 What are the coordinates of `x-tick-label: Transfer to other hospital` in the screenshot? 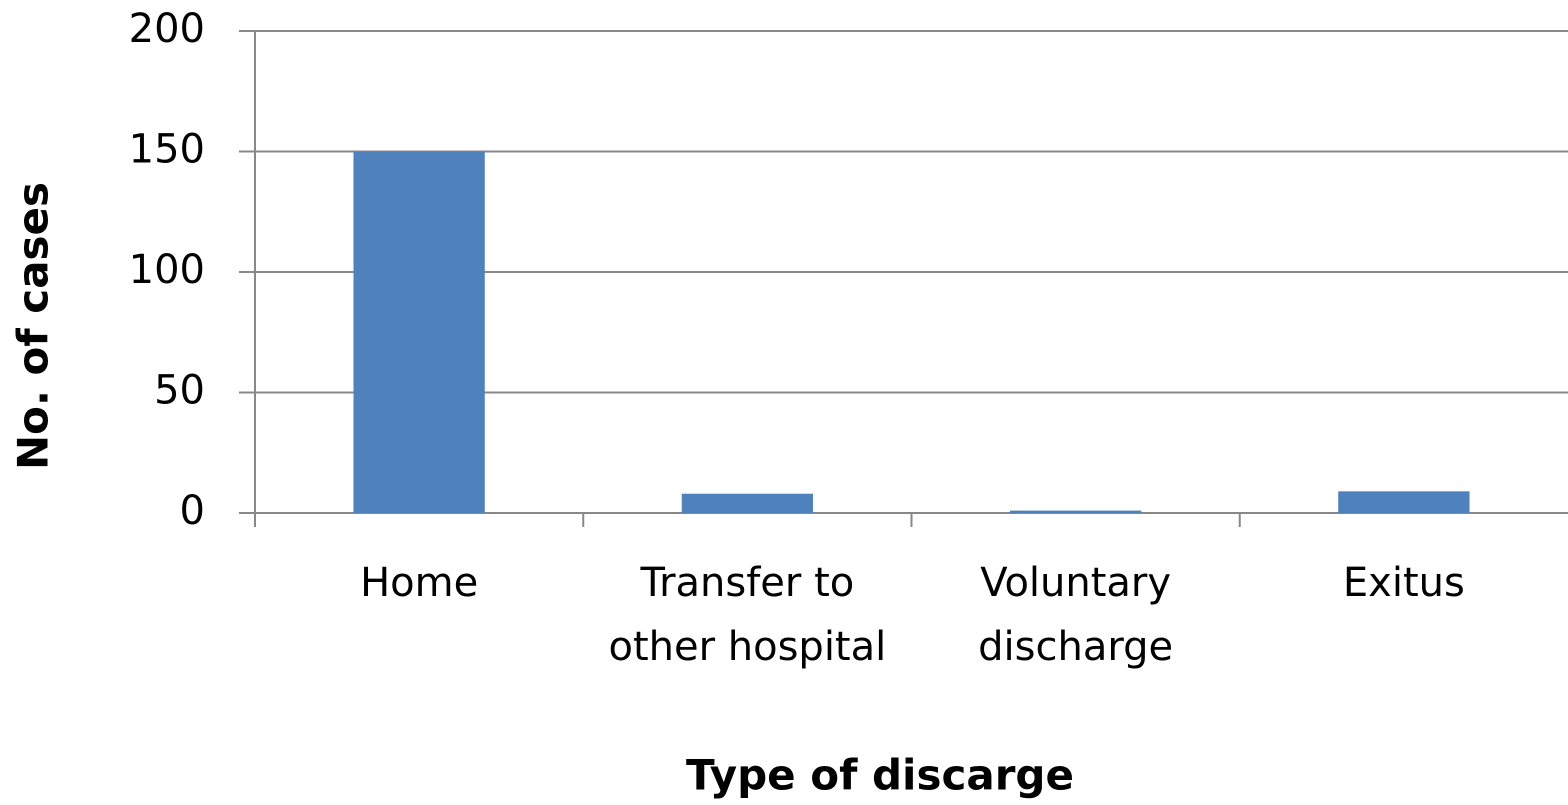 It's located at (747, 615).